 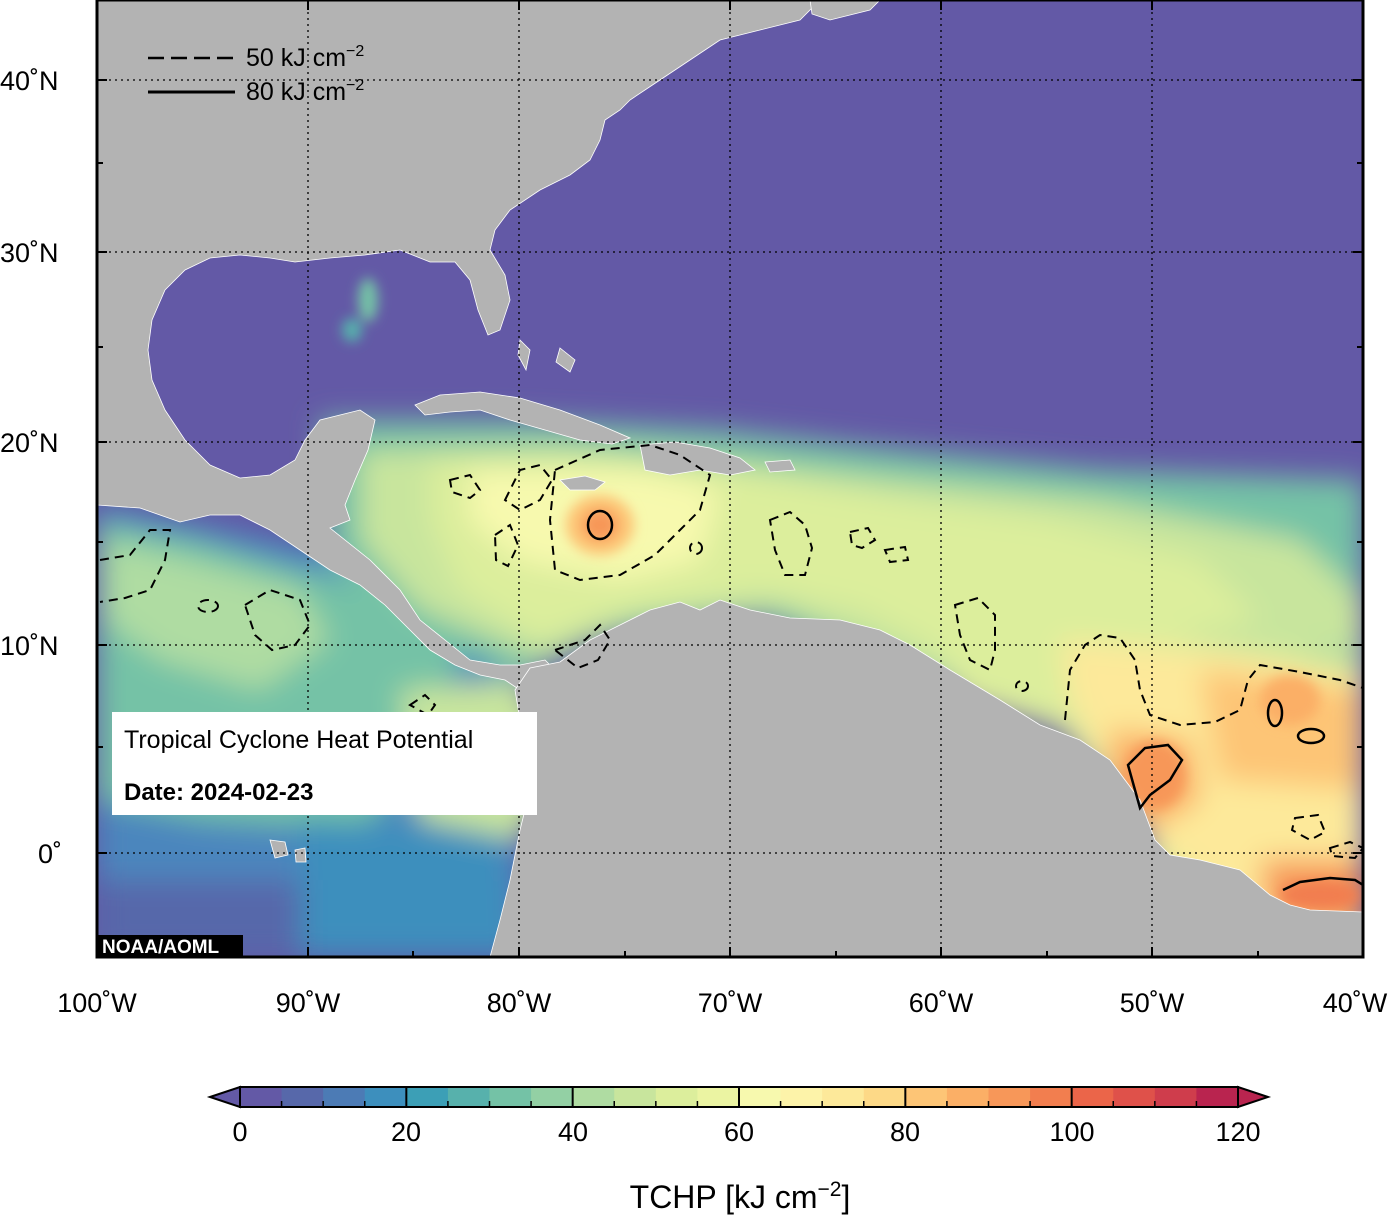 I want to click on lon-labels: 100˚W 90˚W 80˚W 70˚W 60˚W 50˚W 40˚W, so click(x=722, y=1003).